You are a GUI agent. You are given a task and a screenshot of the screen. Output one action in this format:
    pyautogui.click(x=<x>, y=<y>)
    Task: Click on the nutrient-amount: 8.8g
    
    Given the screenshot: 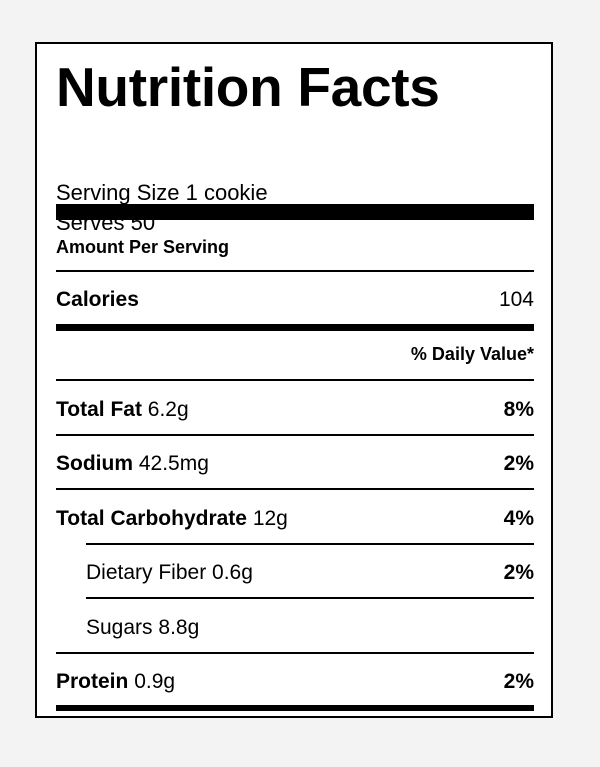 What is the action you would take?
    pyautogui.click(x=179, y=627)
    